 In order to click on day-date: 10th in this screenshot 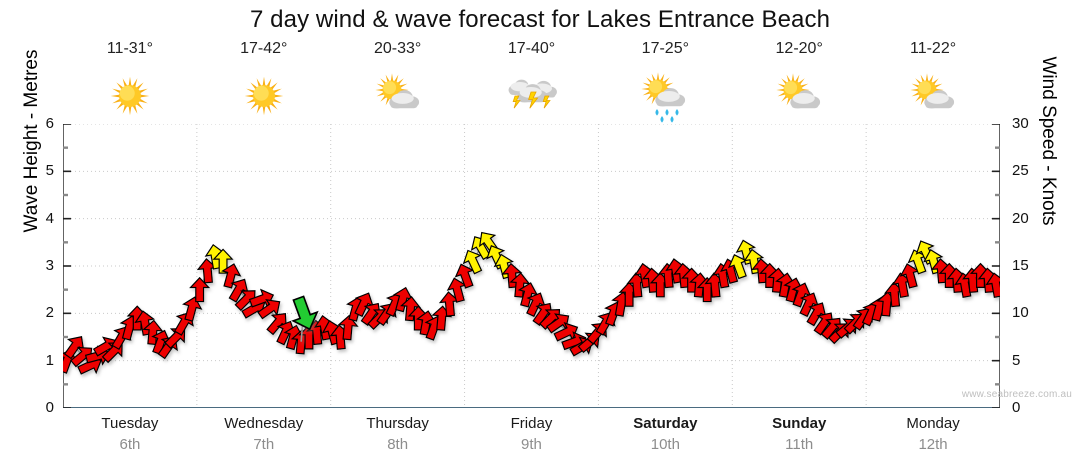, I will do `click(665, 444)`.